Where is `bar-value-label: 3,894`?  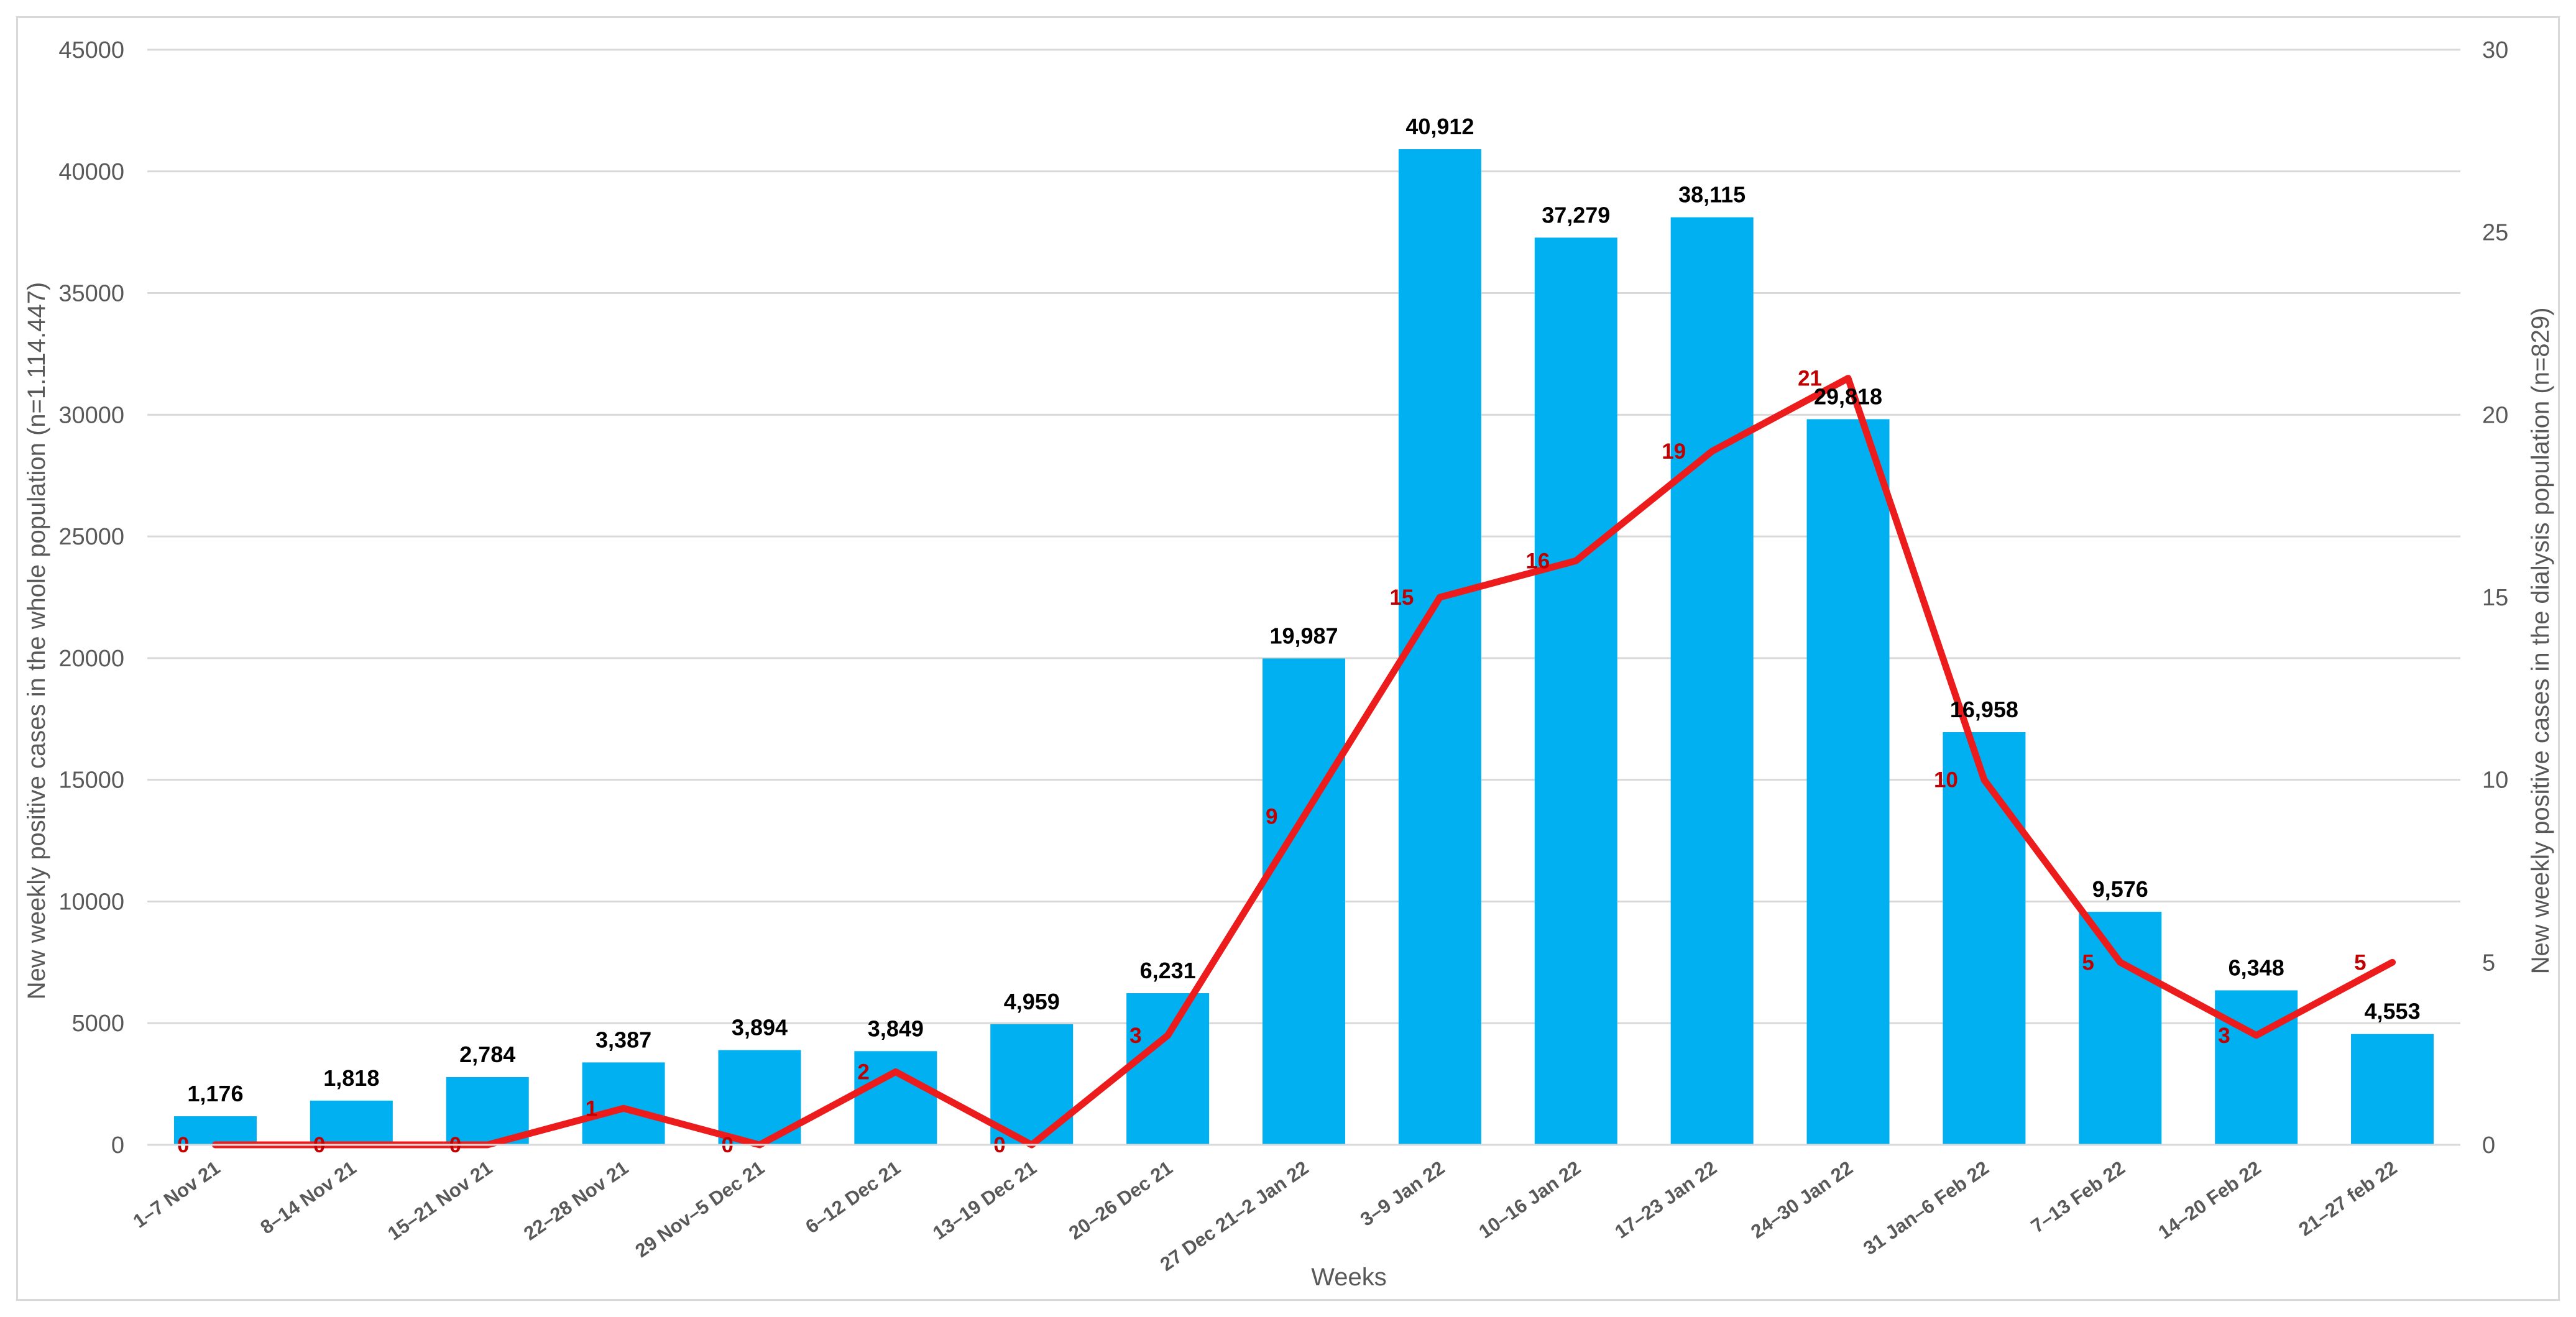
bar-value-label: 3,894 is located at coordinates (760, 1027).